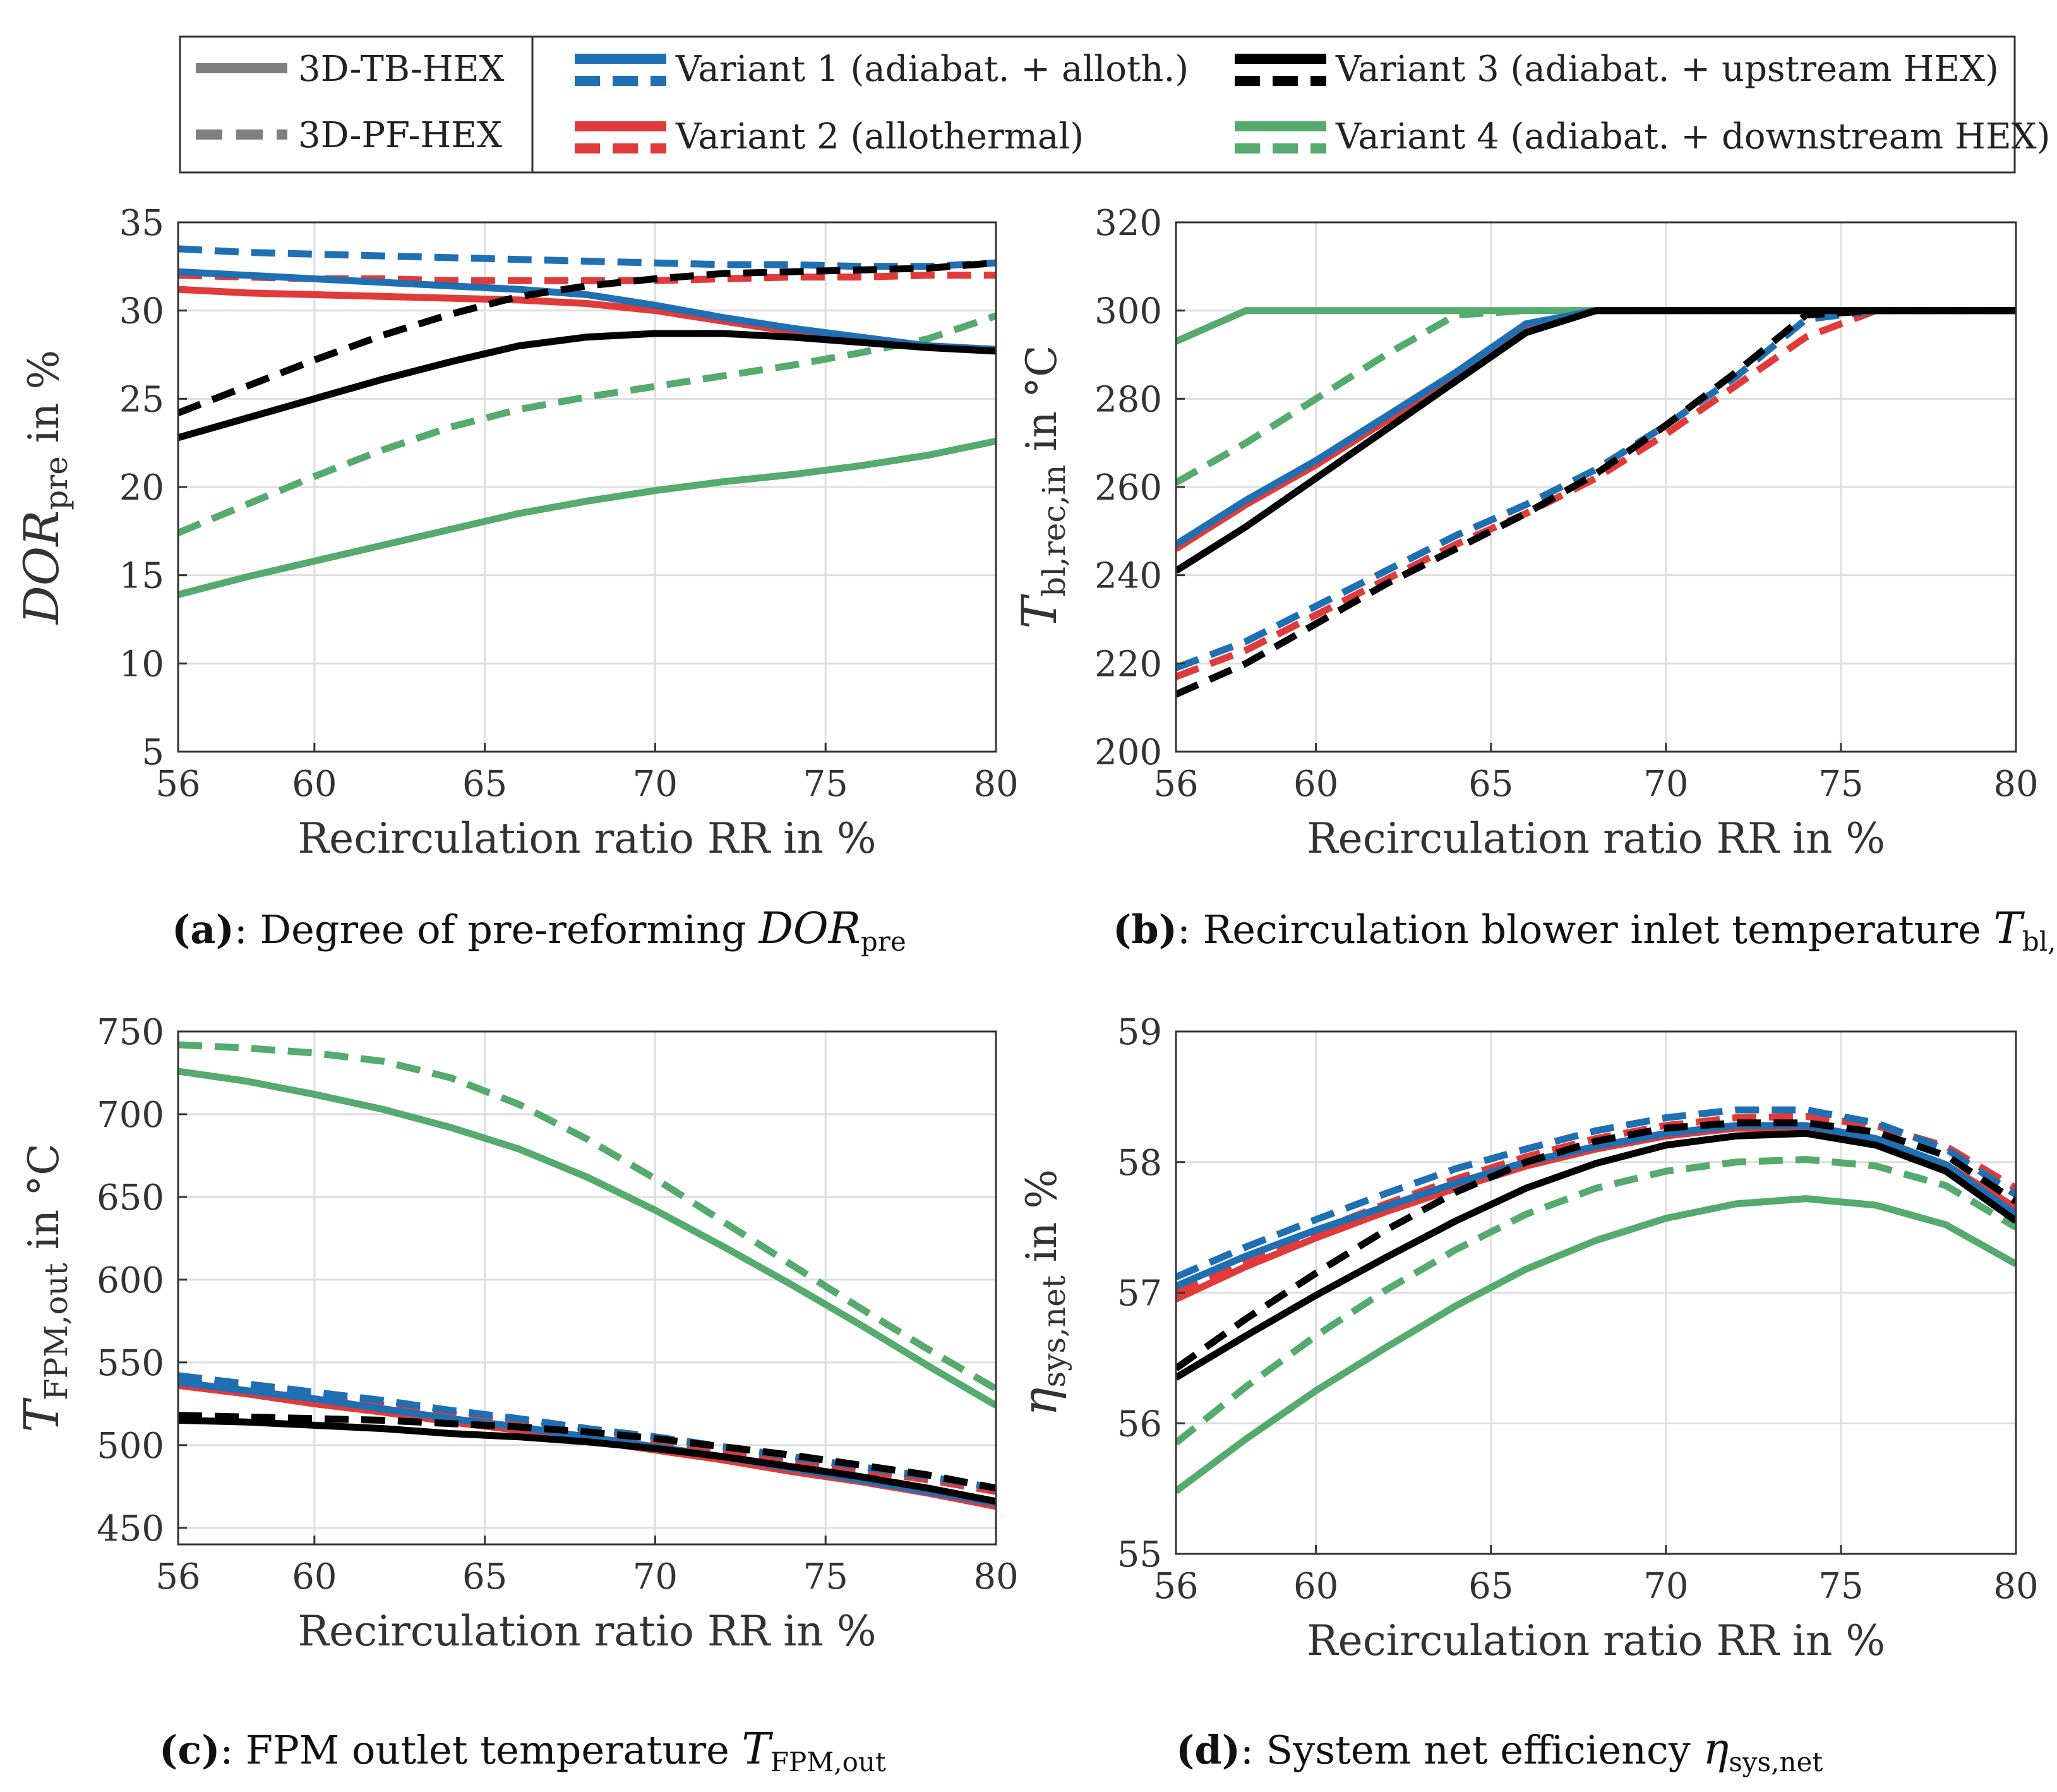 This screenshot has width=2057, height=1792. What do you see at coordinates (131, 1363) in the screenshot?
I see `y-tick-label: 550` at bounding box center [131, 1363].